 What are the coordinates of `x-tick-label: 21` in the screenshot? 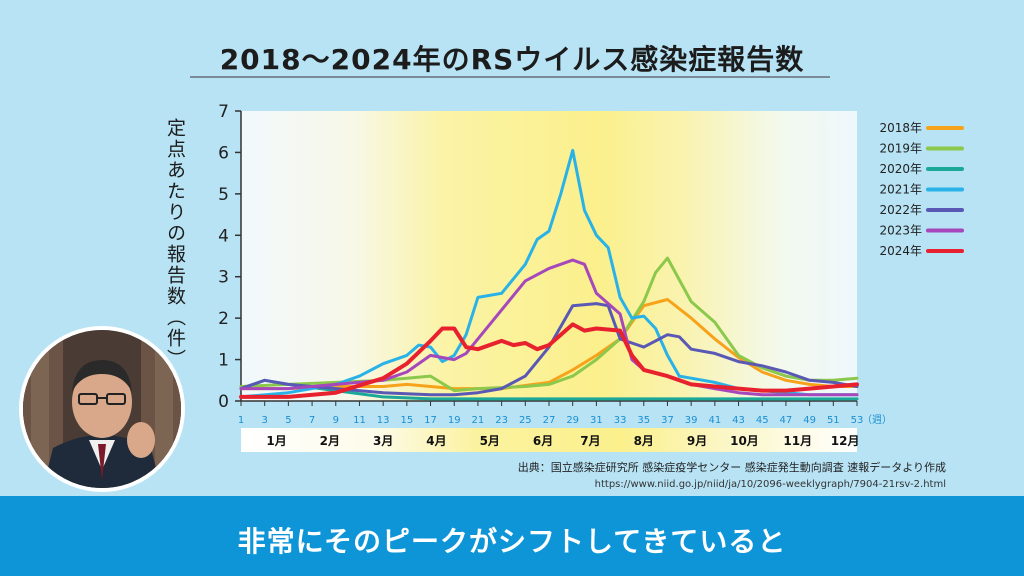 It's located at (478, 420).